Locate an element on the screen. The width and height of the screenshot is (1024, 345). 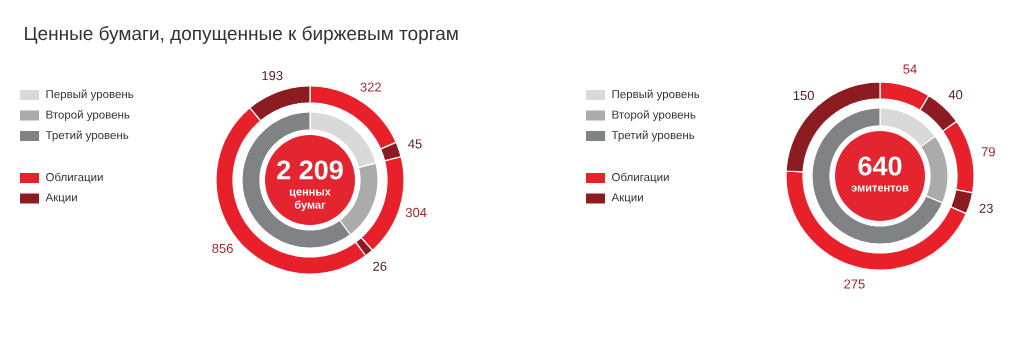
data-label: 150 is located at coordinates (803, 95).